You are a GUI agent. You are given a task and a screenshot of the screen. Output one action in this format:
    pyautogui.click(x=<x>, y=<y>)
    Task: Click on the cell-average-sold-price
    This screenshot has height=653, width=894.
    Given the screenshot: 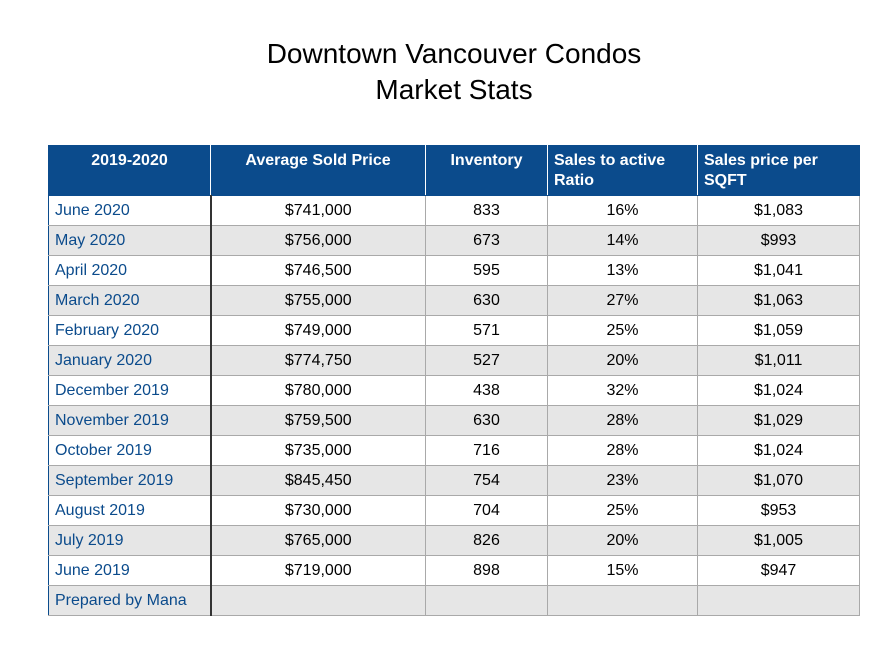 What is the action you would take?
    pyautogui.click(x=318, y=600)
    